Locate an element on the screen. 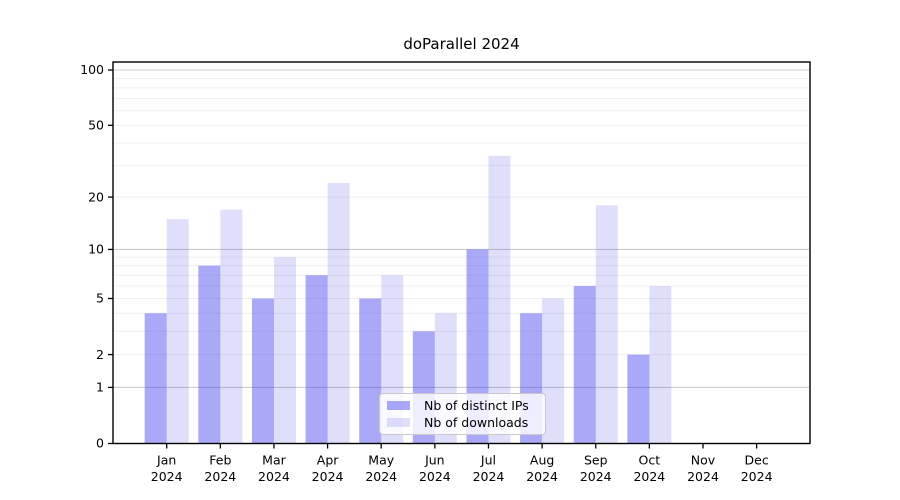 Image resolution: width=900 pixels, height=500 pixels. legend-label-downloads: Nb of downloads is located at coordinates (476, 422).